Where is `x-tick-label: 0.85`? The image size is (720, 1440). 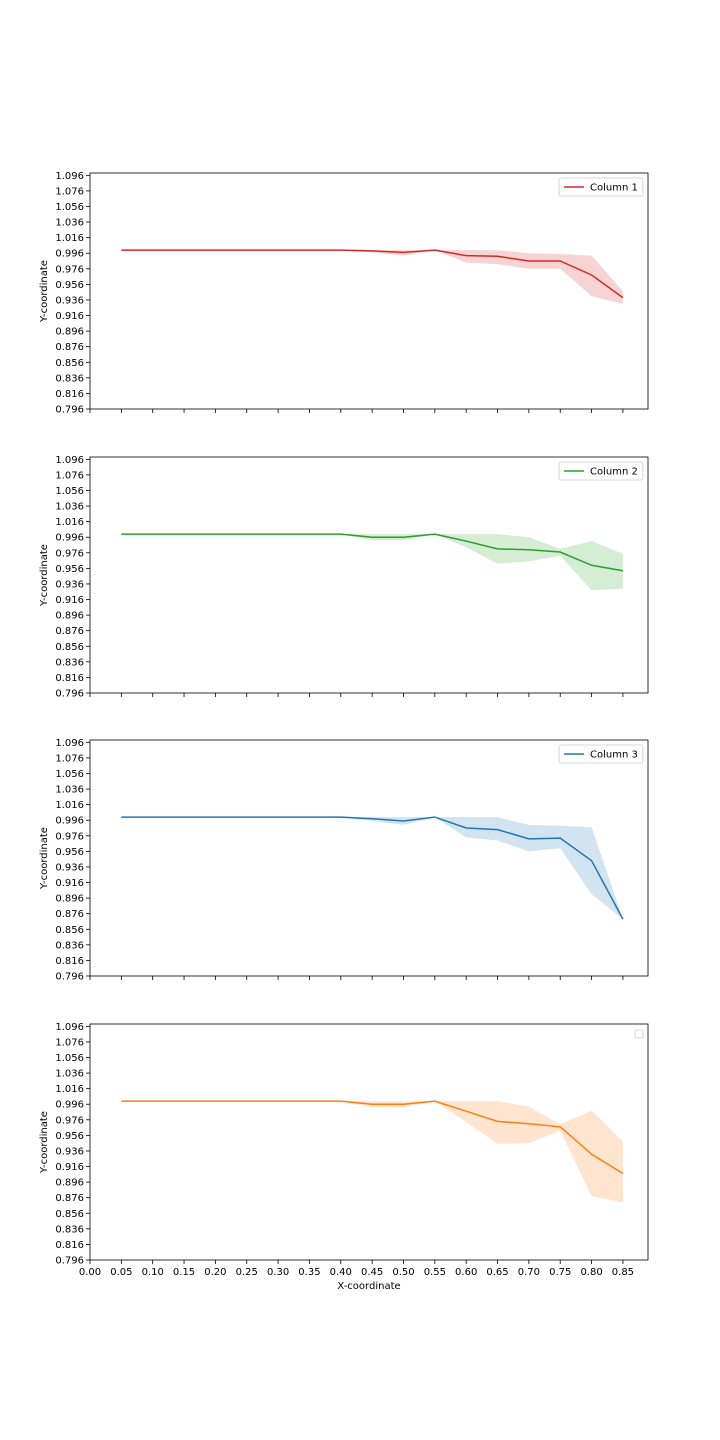 x-tick-label: 0.85 is located at coordinates (623, 1272).